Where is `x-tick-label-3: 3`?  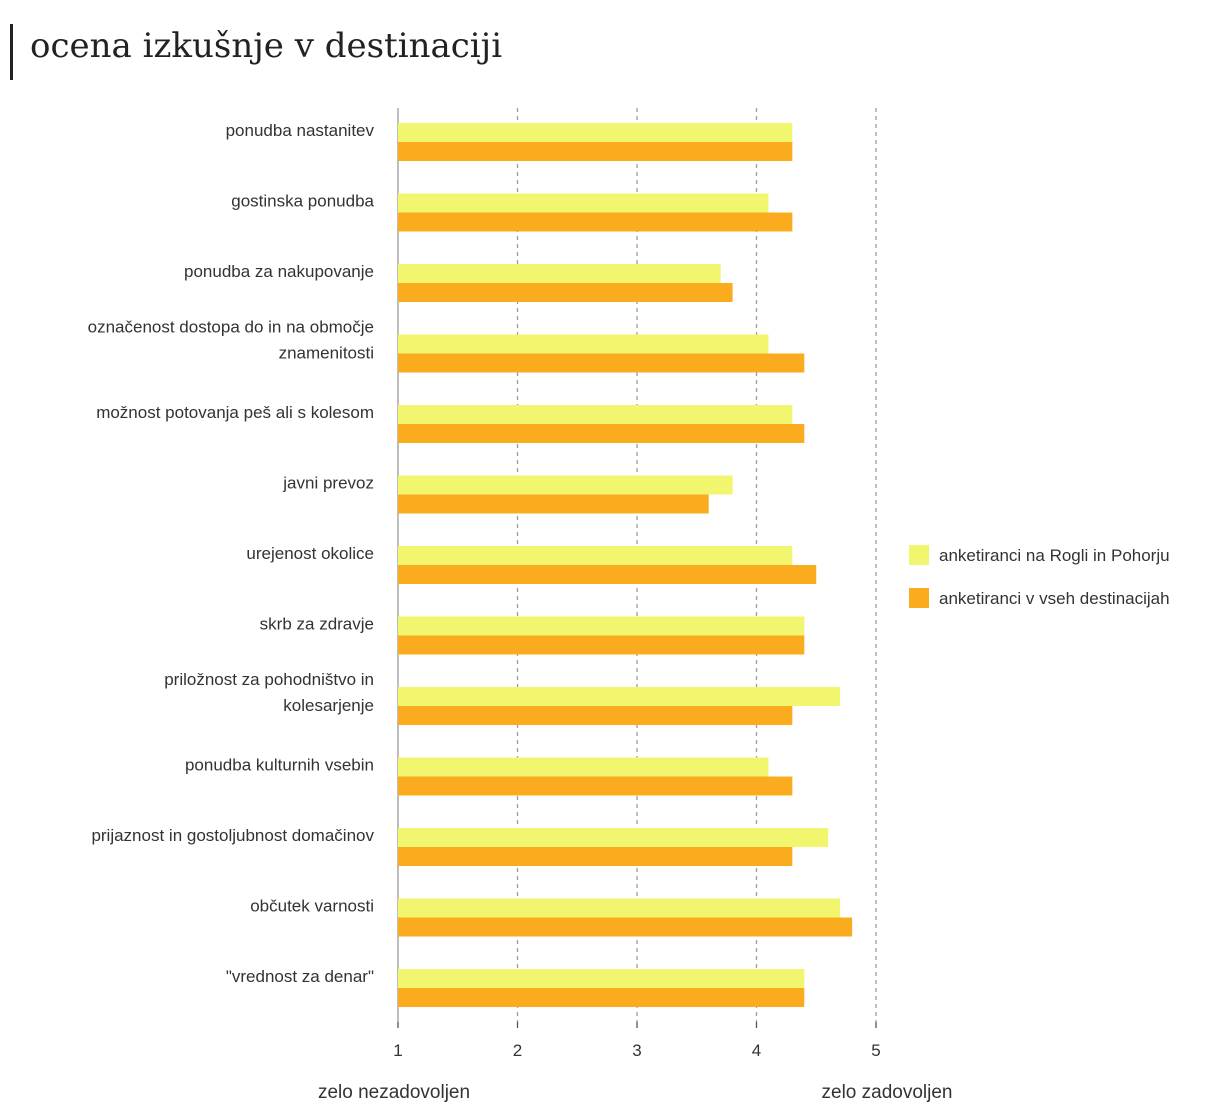 x-tick-label-3: 3 is located at coordinates (636, 1050).